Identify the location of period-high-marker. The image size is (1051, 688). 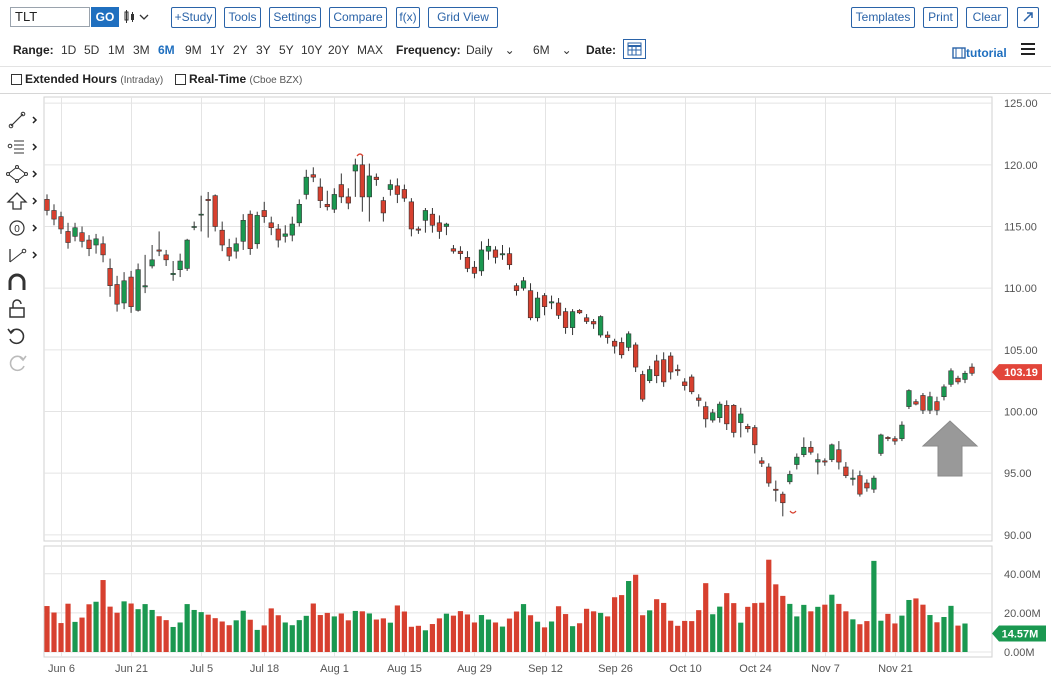
(360, 155).